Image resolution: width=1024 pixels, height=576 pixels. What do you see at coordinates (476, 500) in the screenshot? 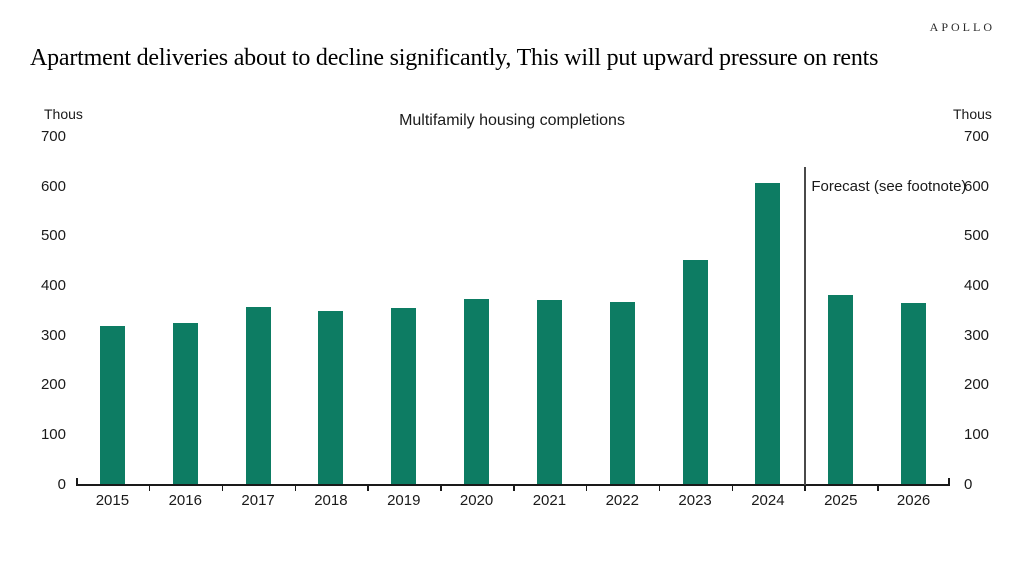
I see `x-axis-label-2020: 2020` at bounding box center [476, 500].